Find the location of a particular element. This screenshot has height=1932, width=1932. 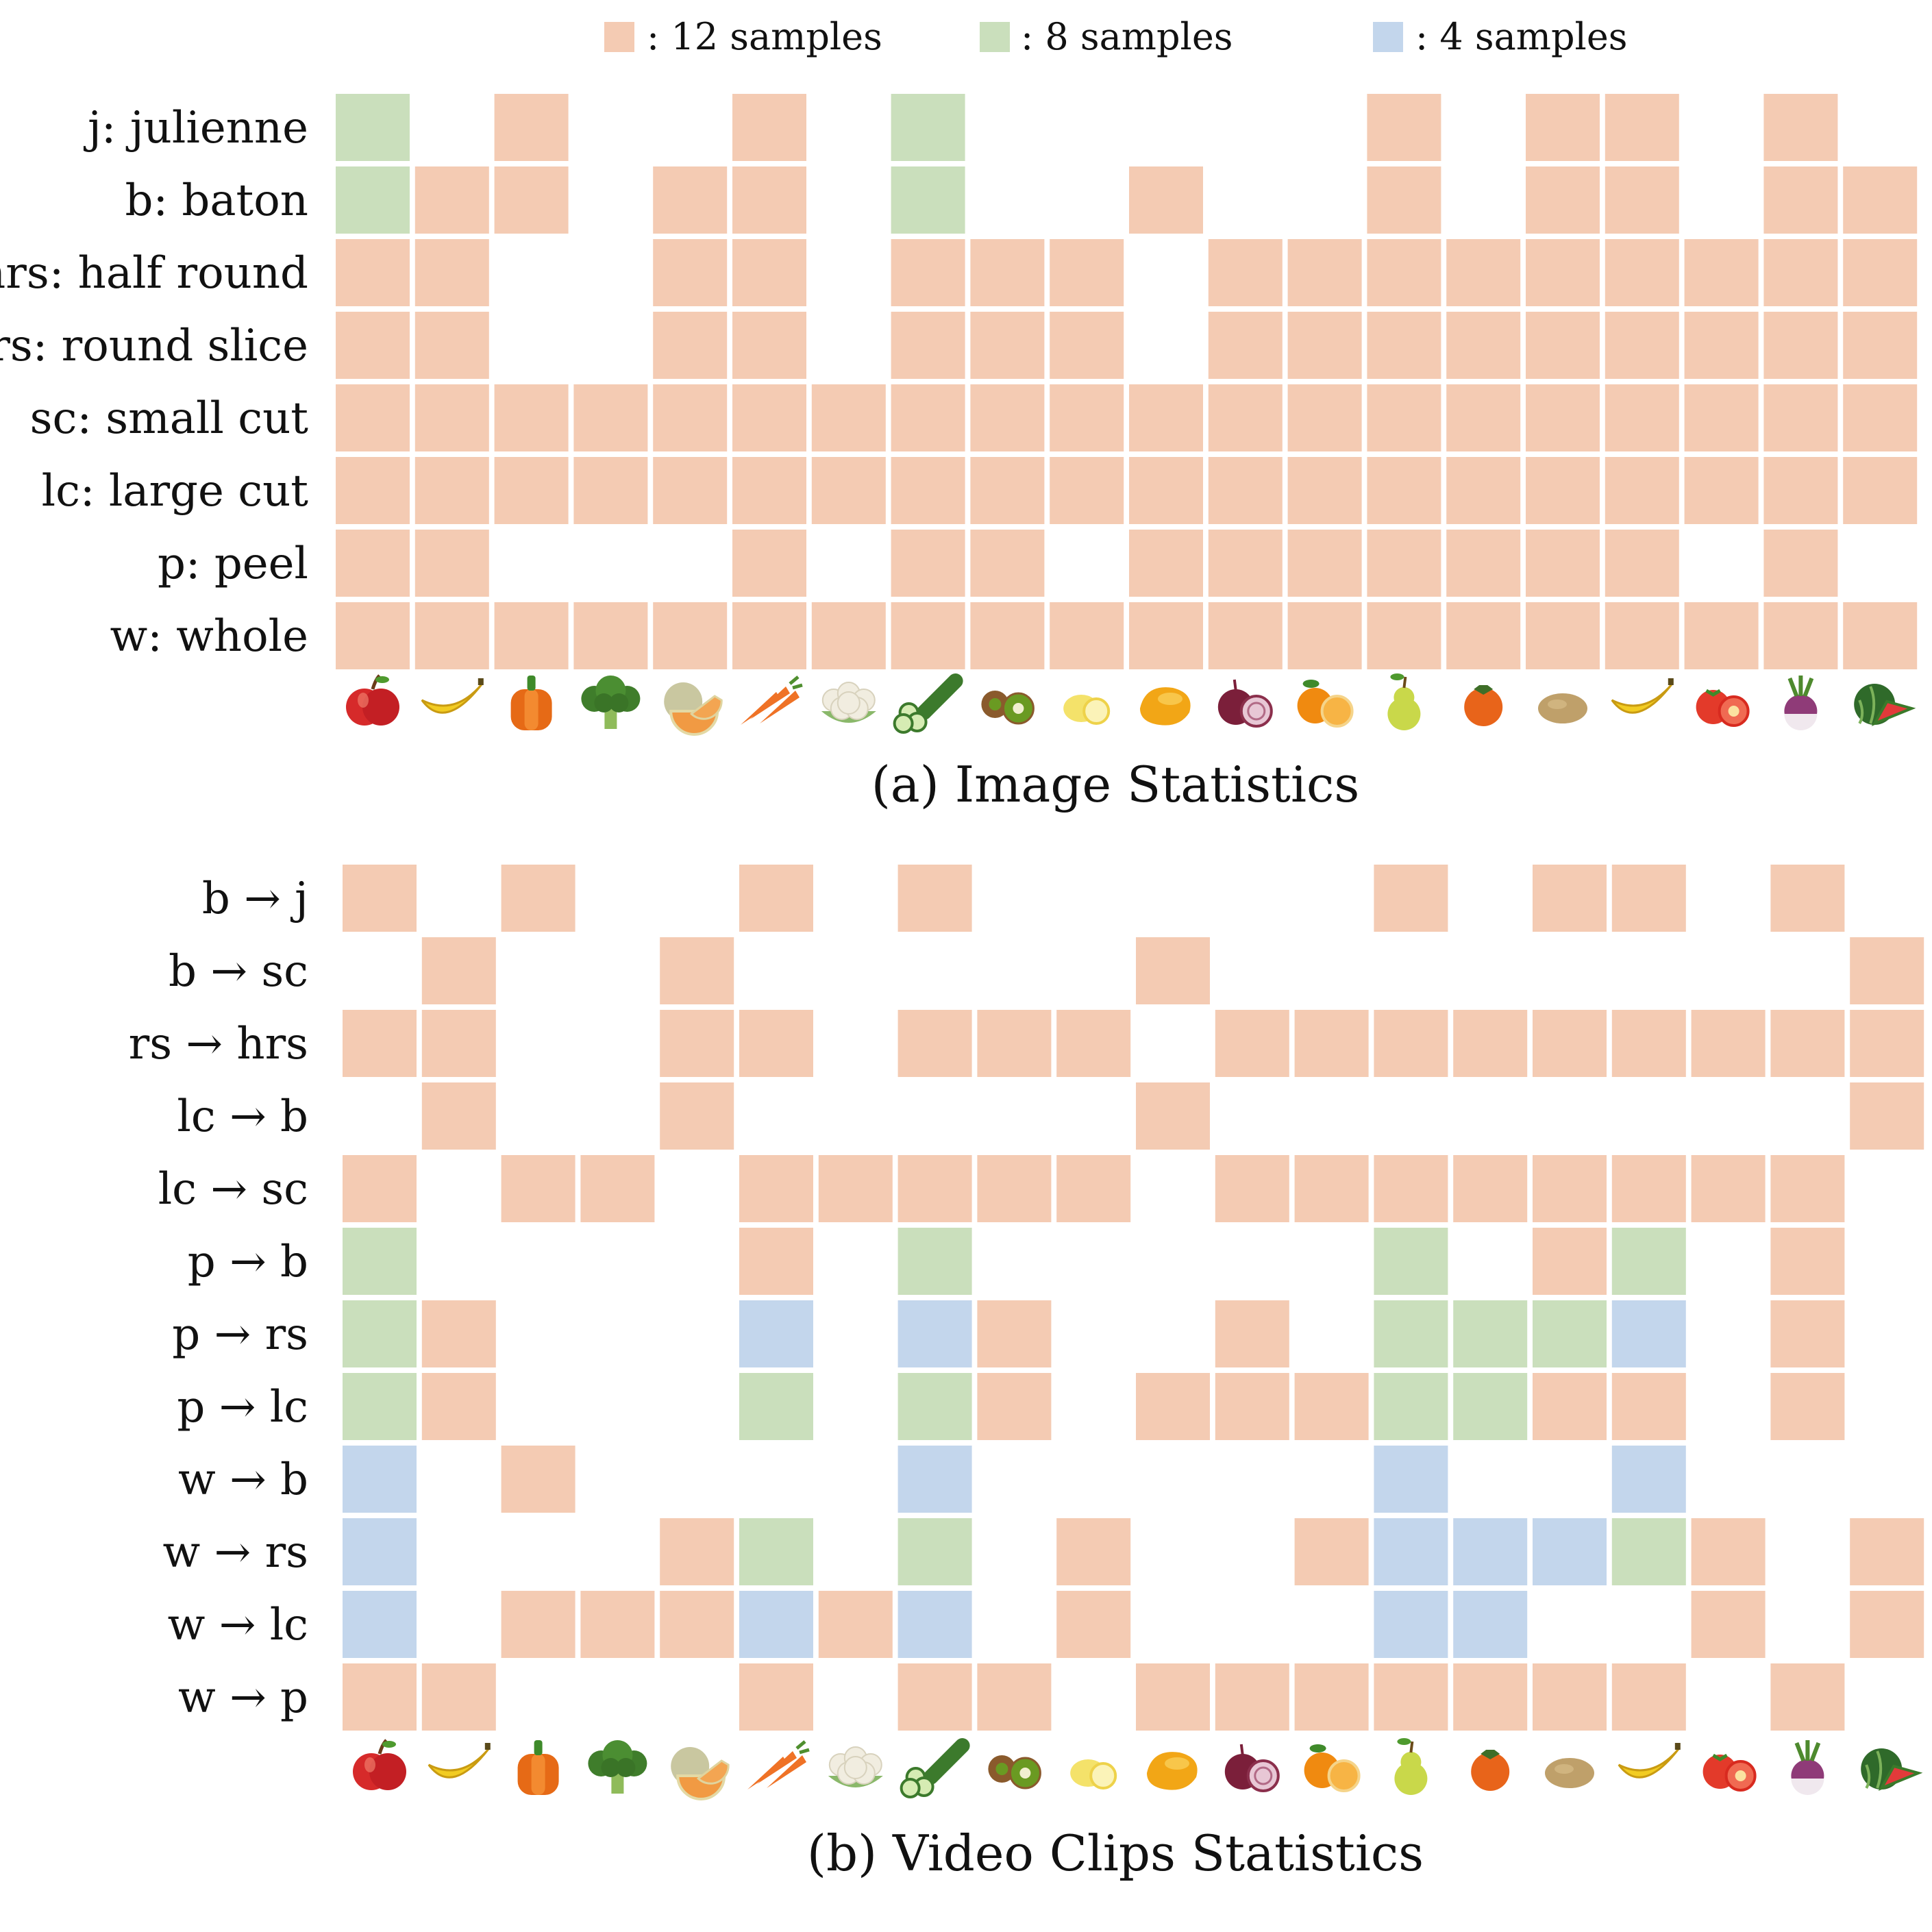

cell-rs-round-slice-cucumber is located at coordinates (928, 345).